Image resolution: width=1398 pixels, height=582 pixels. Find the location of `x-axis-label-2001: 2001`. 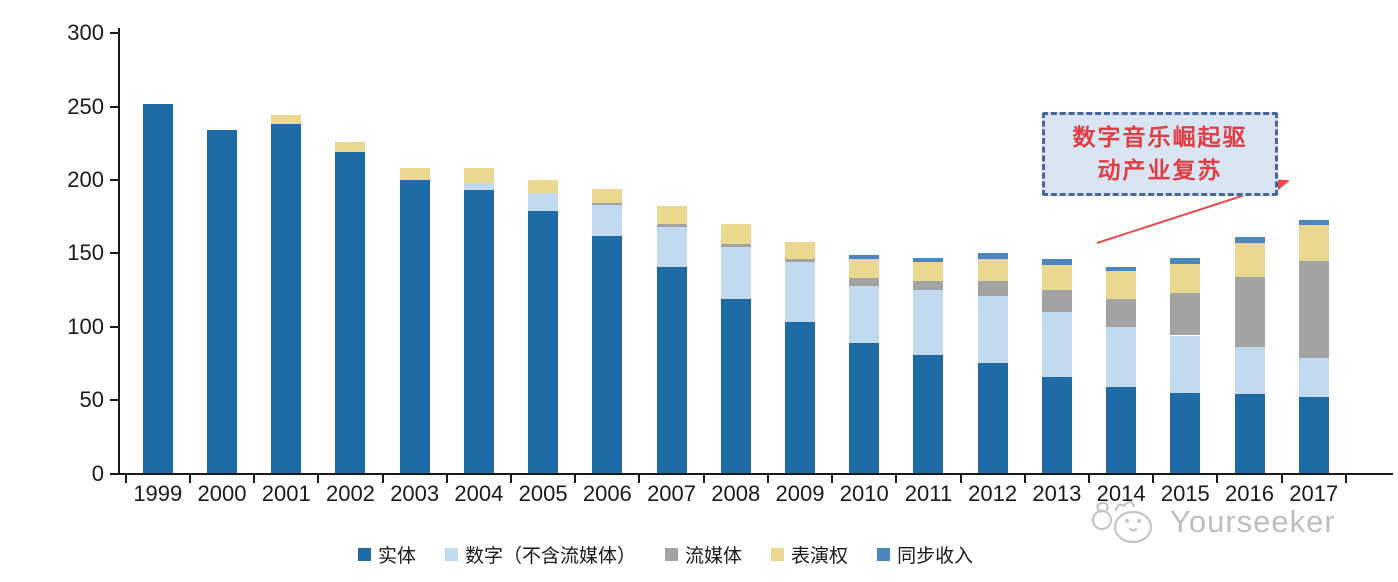

x-axis-label-2001: 2001 is located at coordinates (286, 493).